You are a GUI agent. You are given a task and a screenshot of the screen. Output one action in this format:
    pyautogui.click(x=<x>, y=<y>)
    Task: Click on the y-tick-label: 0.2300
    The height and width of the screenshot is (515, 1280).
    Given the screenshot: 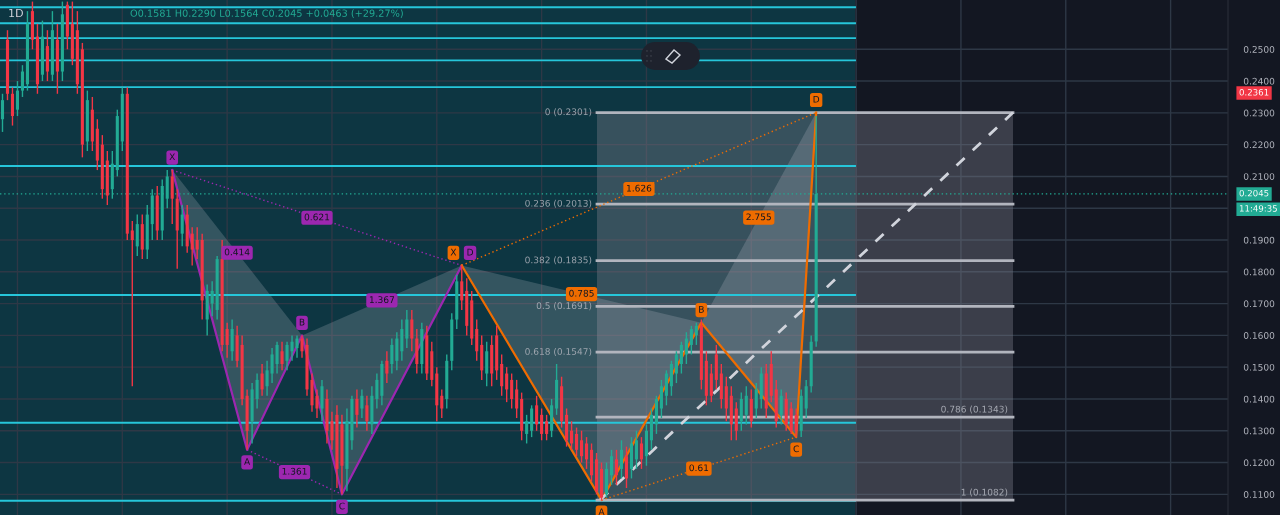 What is the action you would take?
    pyautogui.click(x=1259, y=113)
    